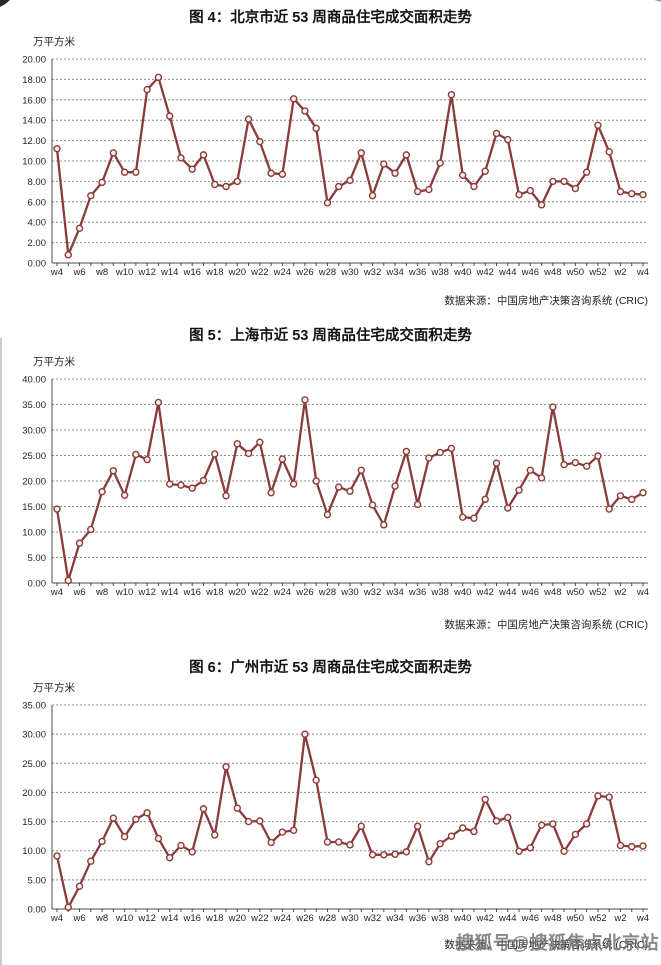 This screenshot has width=661, height=965. I want to click on chart-title-guangzhou: 图 6：广州市近 53 周商品住宅成交面积走势, so click(330, 668).